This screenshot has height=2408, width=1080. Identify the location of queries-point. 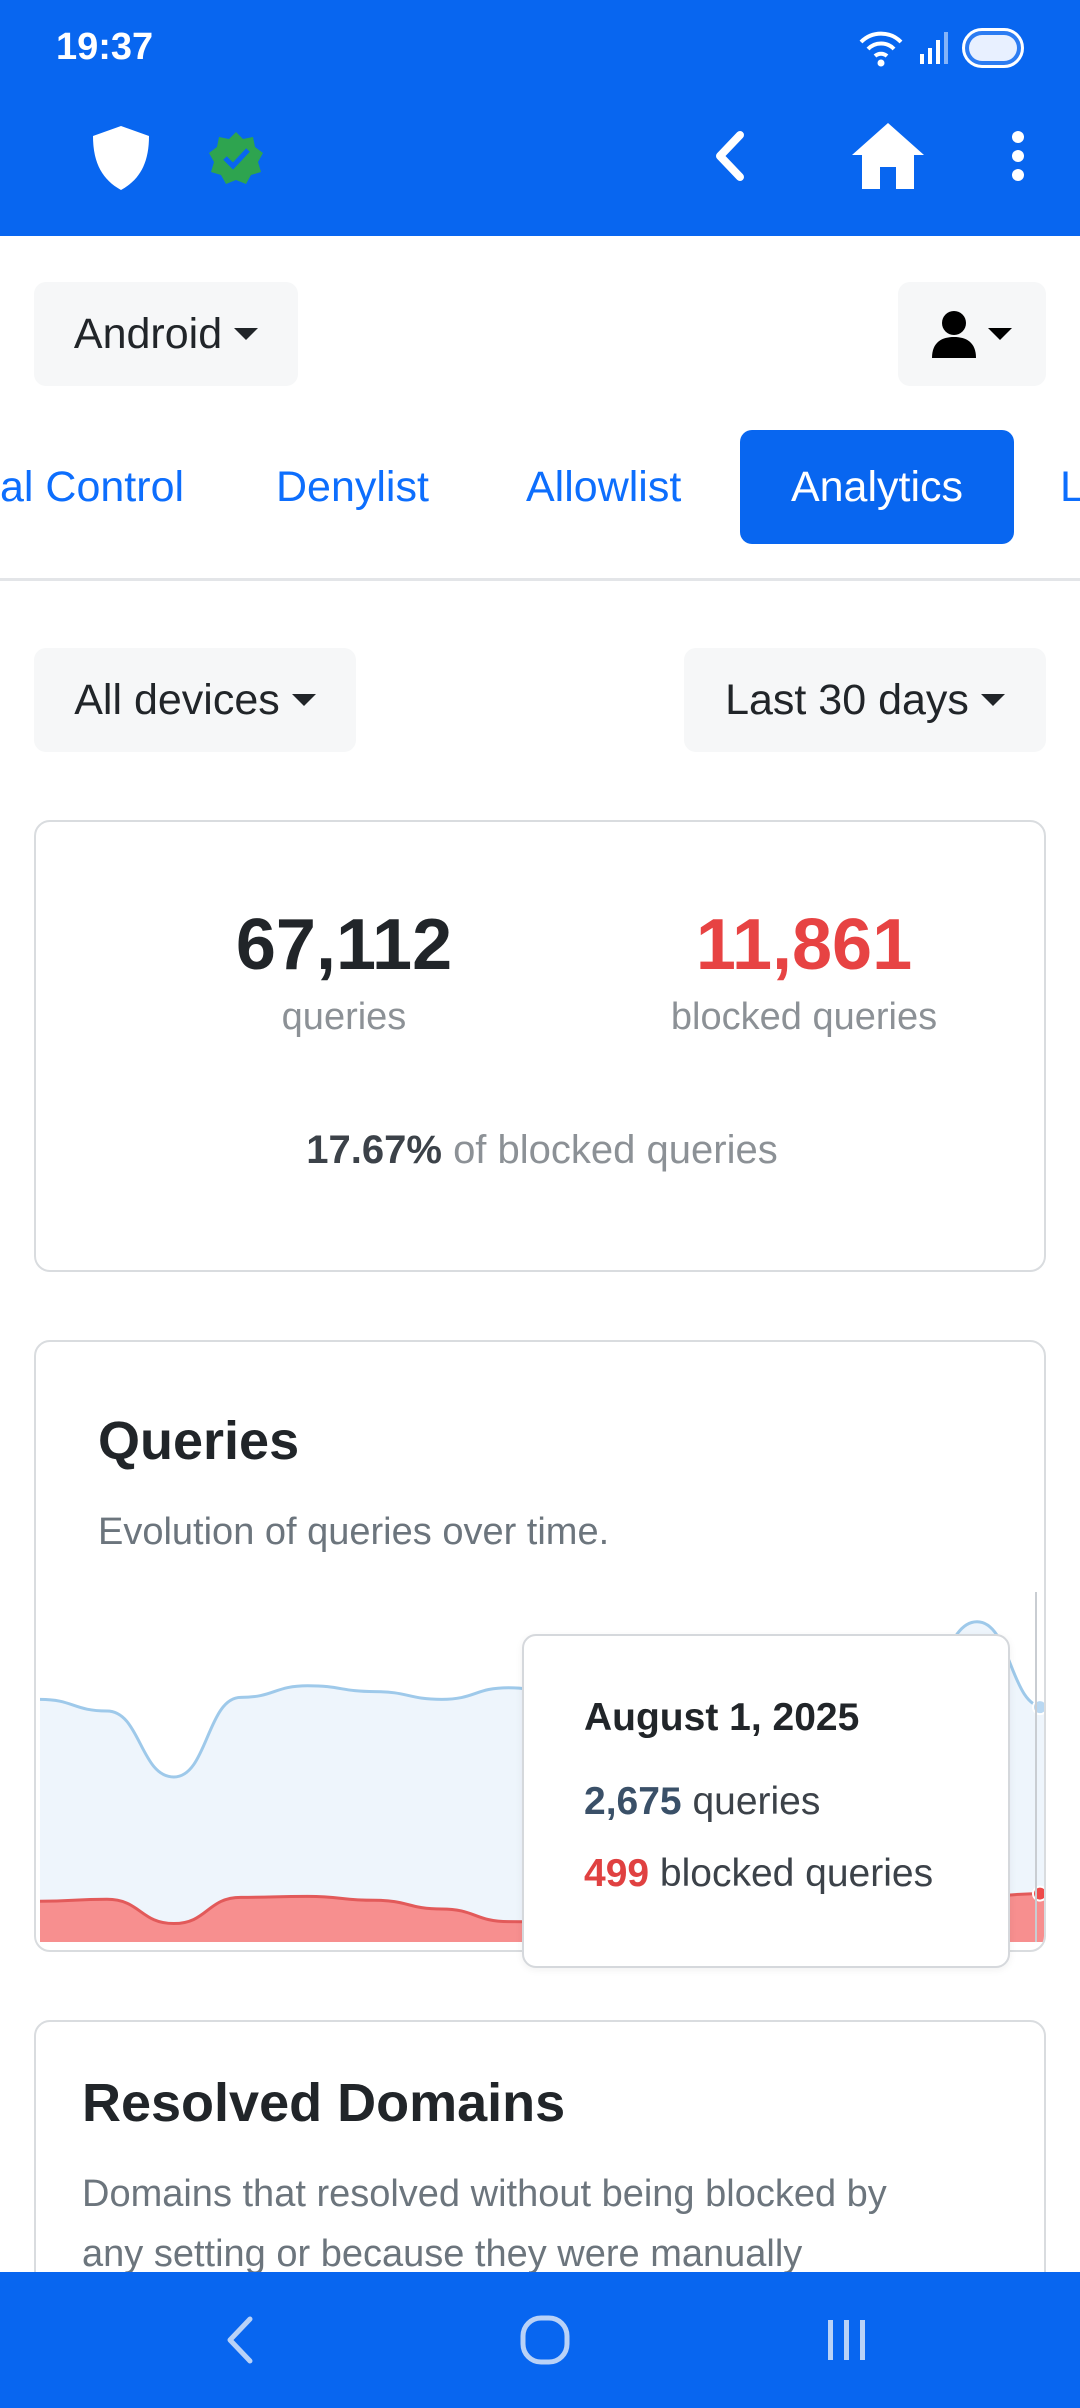
(1038, 1707).